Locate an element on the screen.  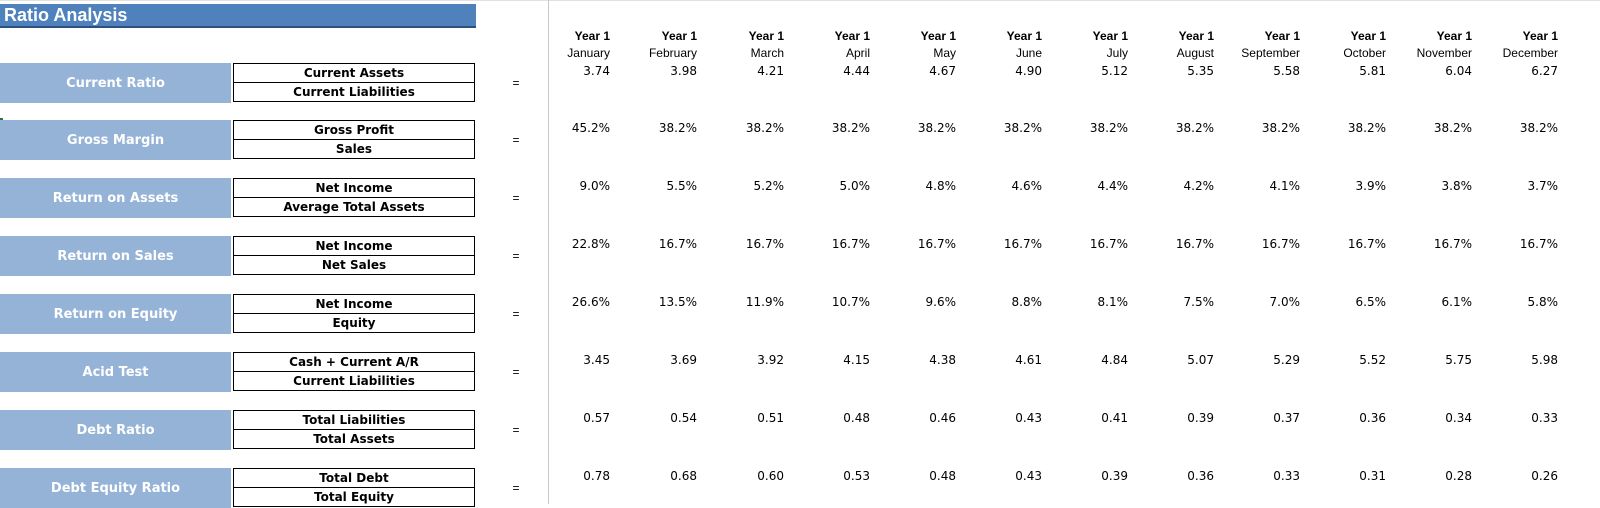
value-cell: 0.34 is located at coordinates (1458, 418).